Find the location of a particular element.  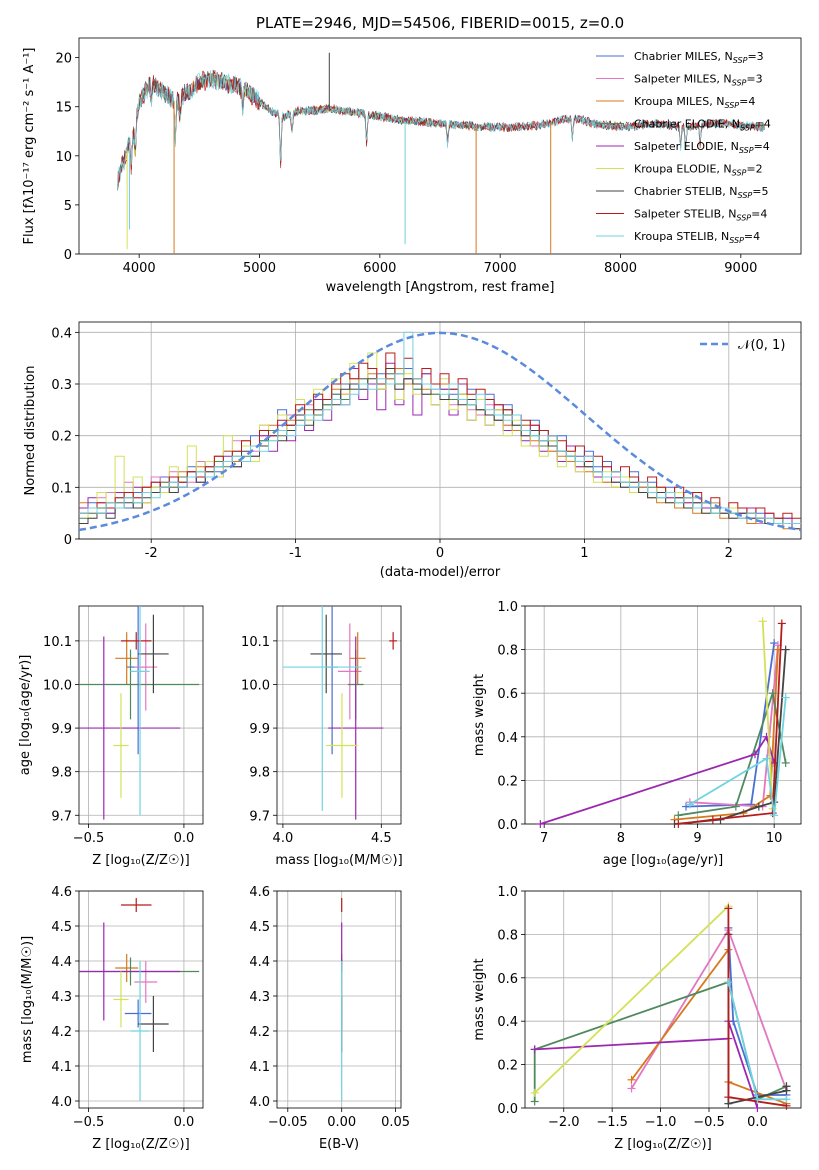

legend-label: Chabrier MILES, NSSP=3 is located at coordinates (699, 57).